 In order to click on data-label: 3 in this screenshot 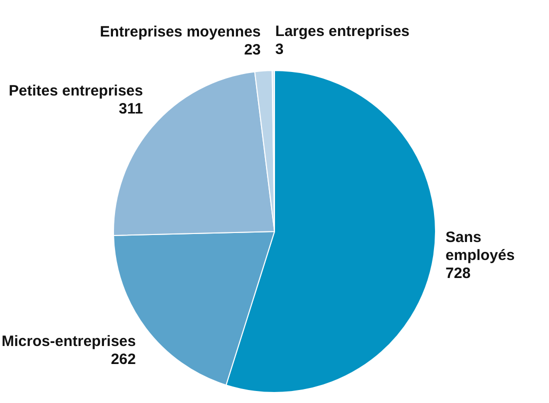, I will do `click(279, 49)`.